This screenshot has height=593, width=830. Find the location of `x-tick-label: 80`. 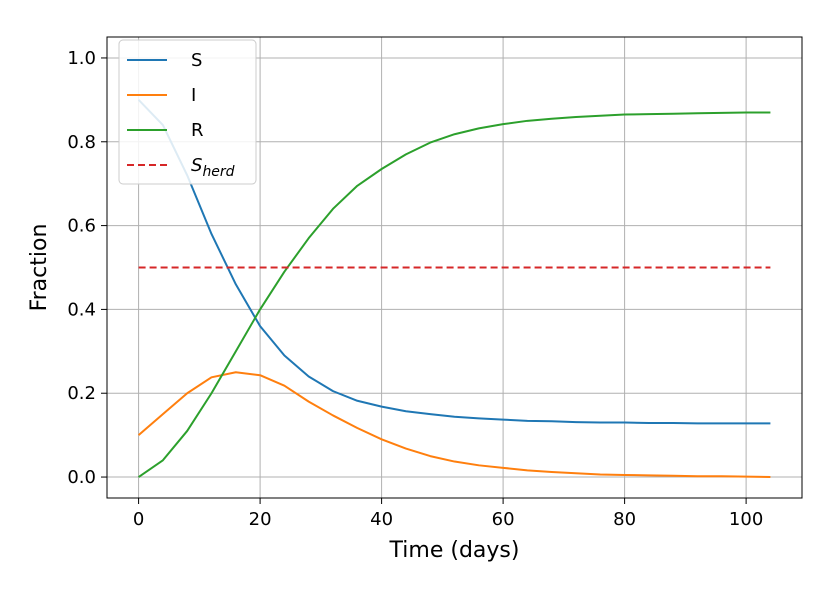

x-tick-label: 80 is located at coordinates (624, 519).